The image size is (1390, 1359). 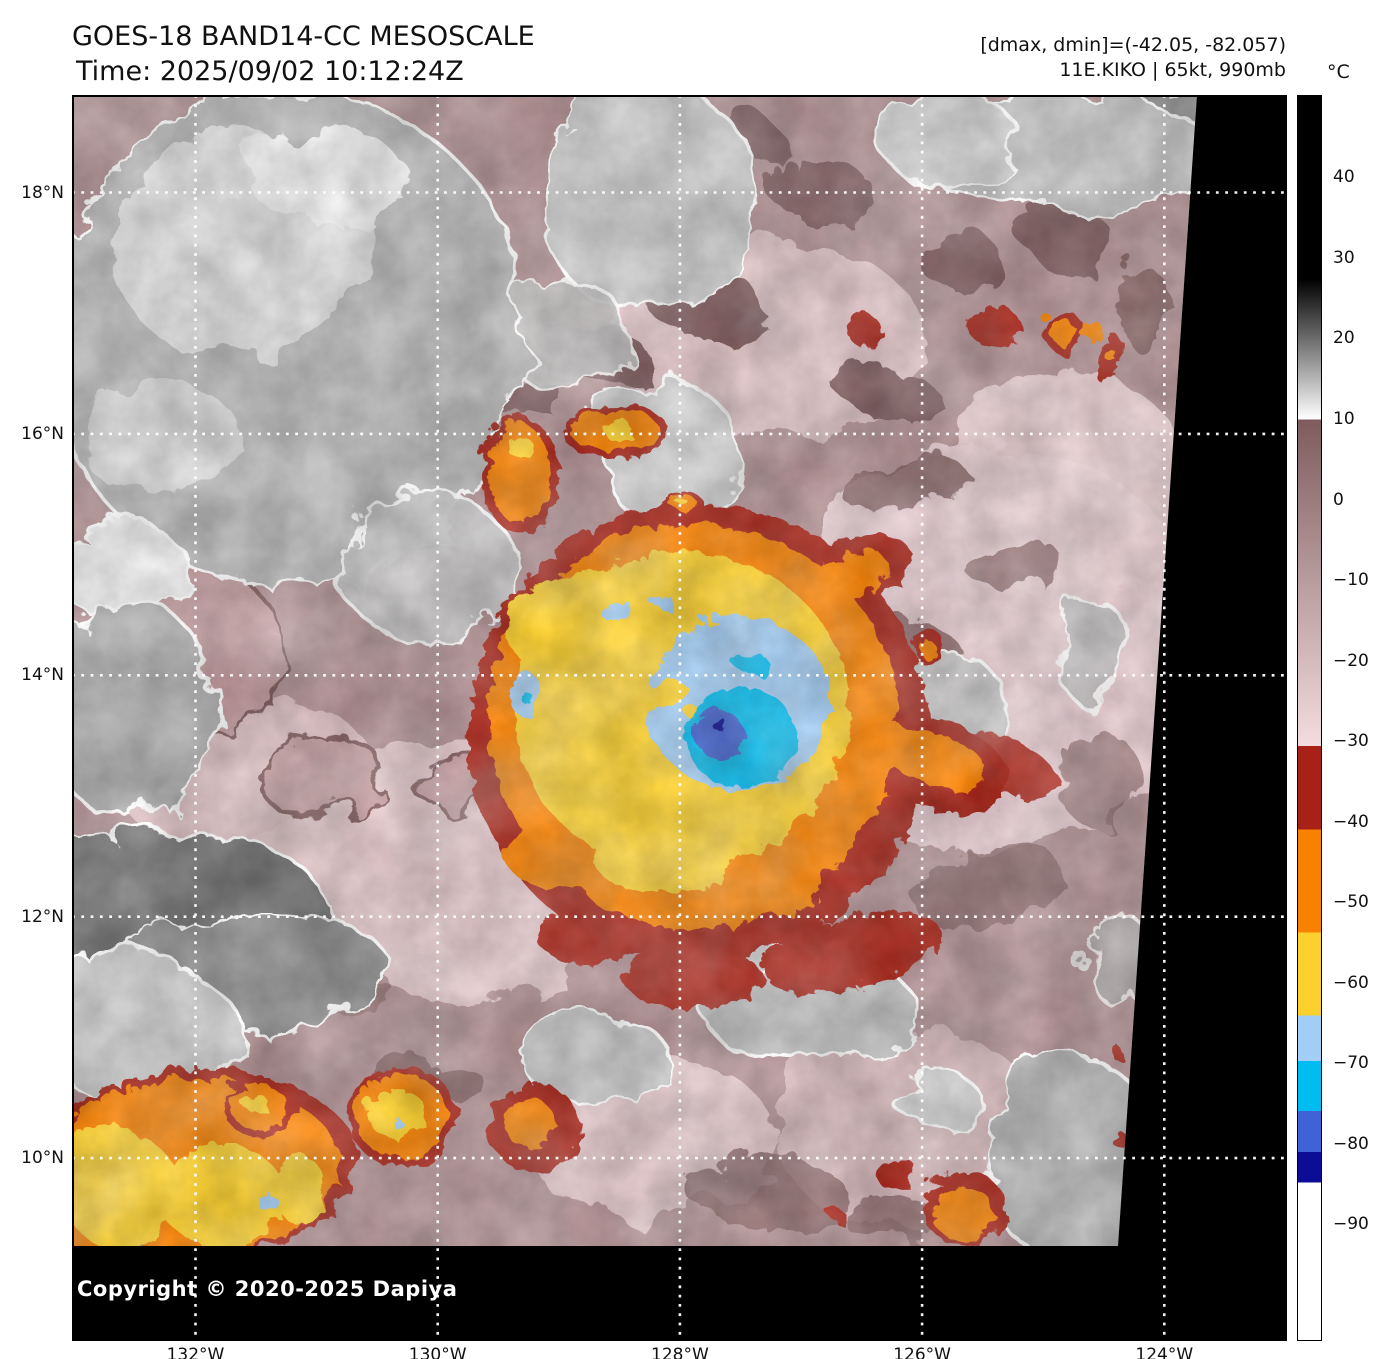 I want to click on colorbar-tick-label: −70, so click(x=1351, y=1063).